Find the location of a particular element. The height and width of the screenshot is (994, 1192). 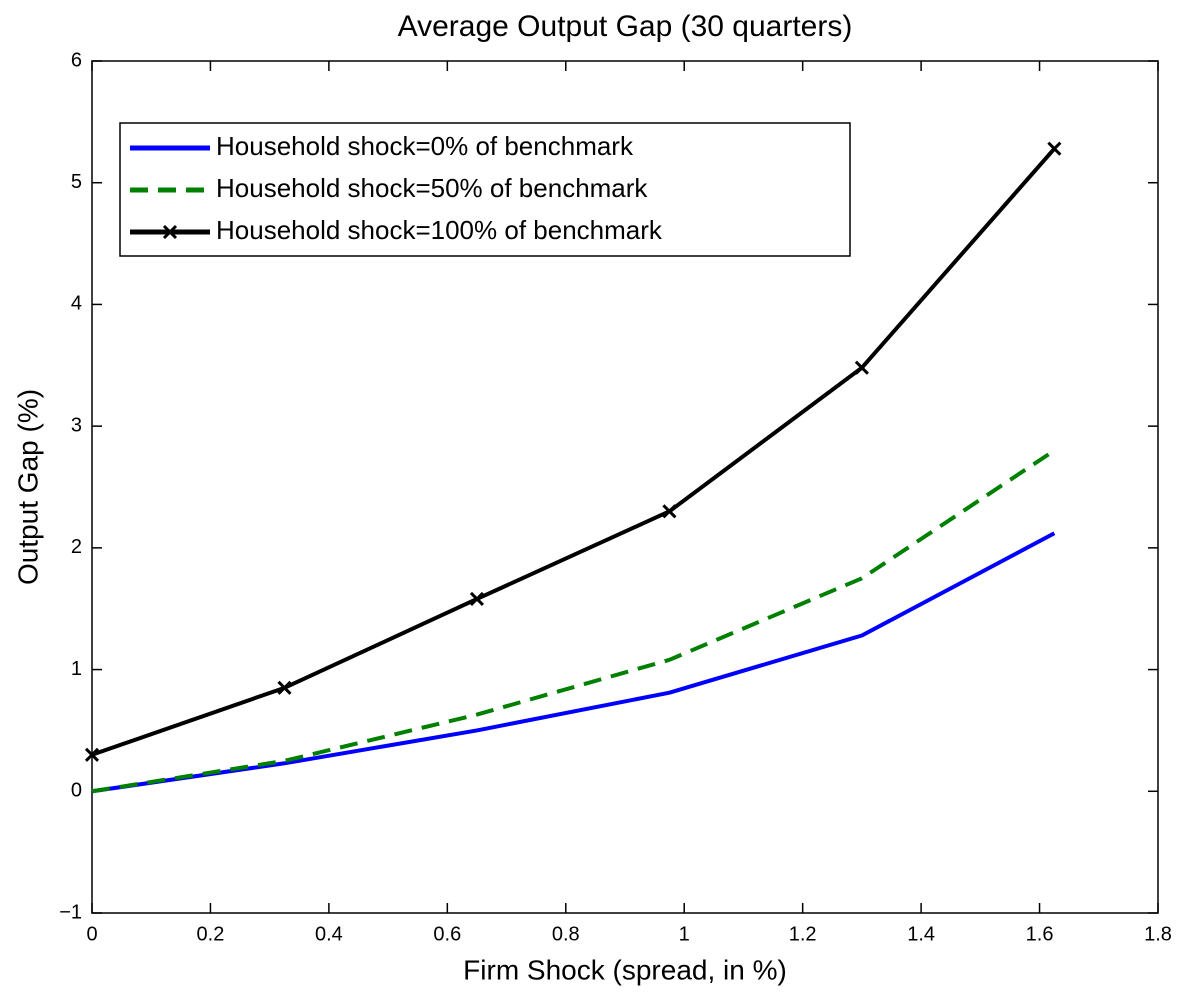

y-tick-label: 2 is located at coordinates (76, 547).